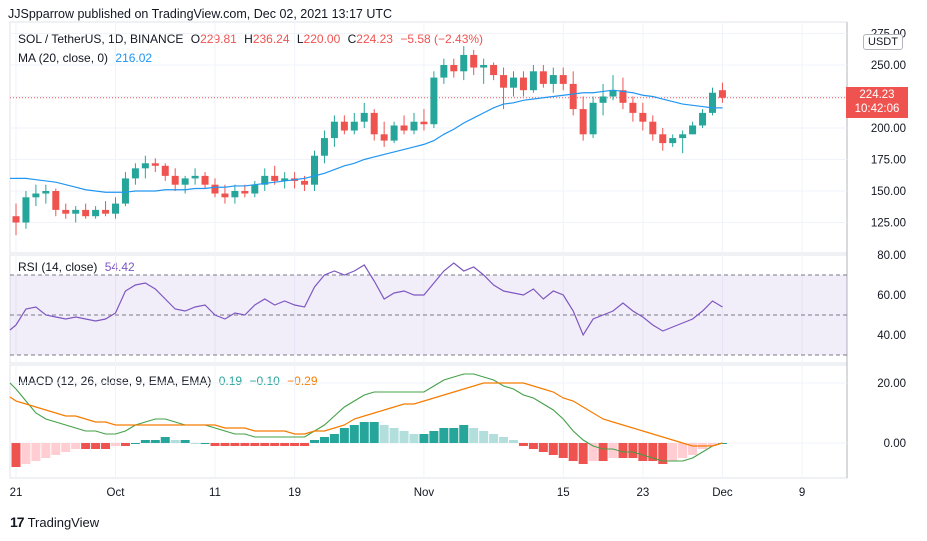  What do you see at coordinates (58, 267) in the screenshot?
I see `rsi-label: RSI (14, close)` at bounding box center [58, 267].